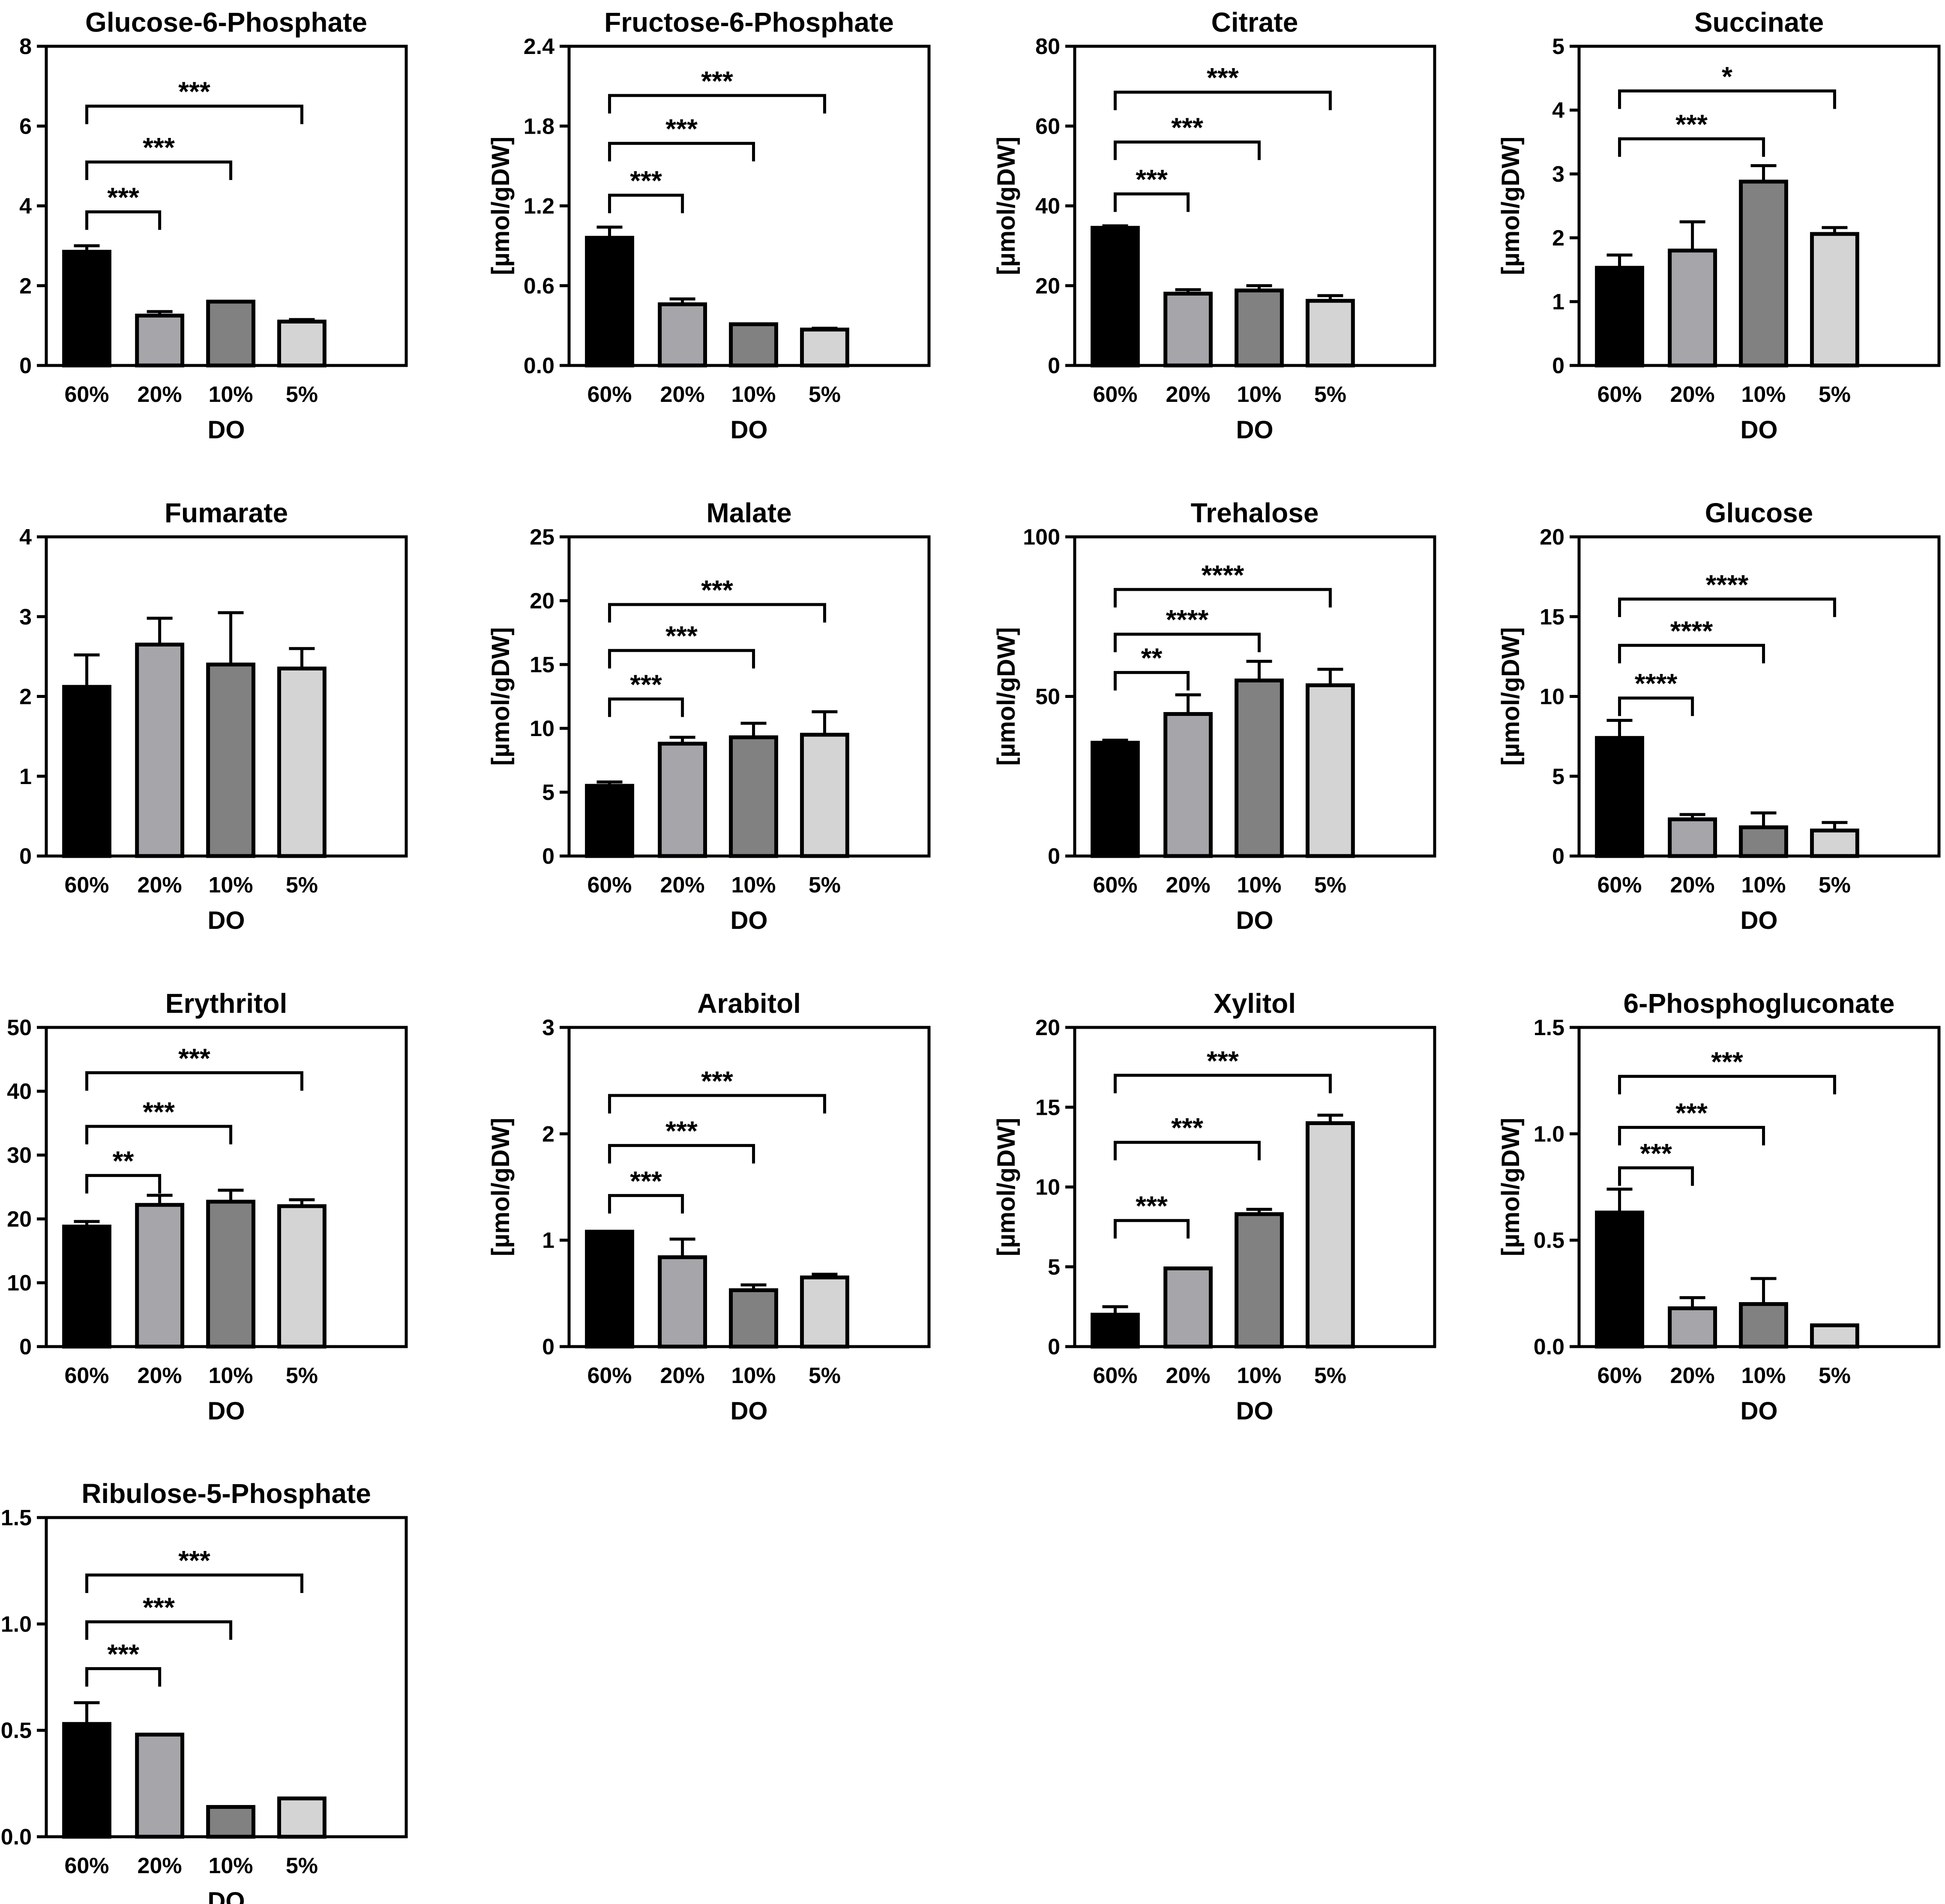 The height and width of the screenshot is (1904, 1945). I want to click on chart-title: Glucose, so click(1759, 512).